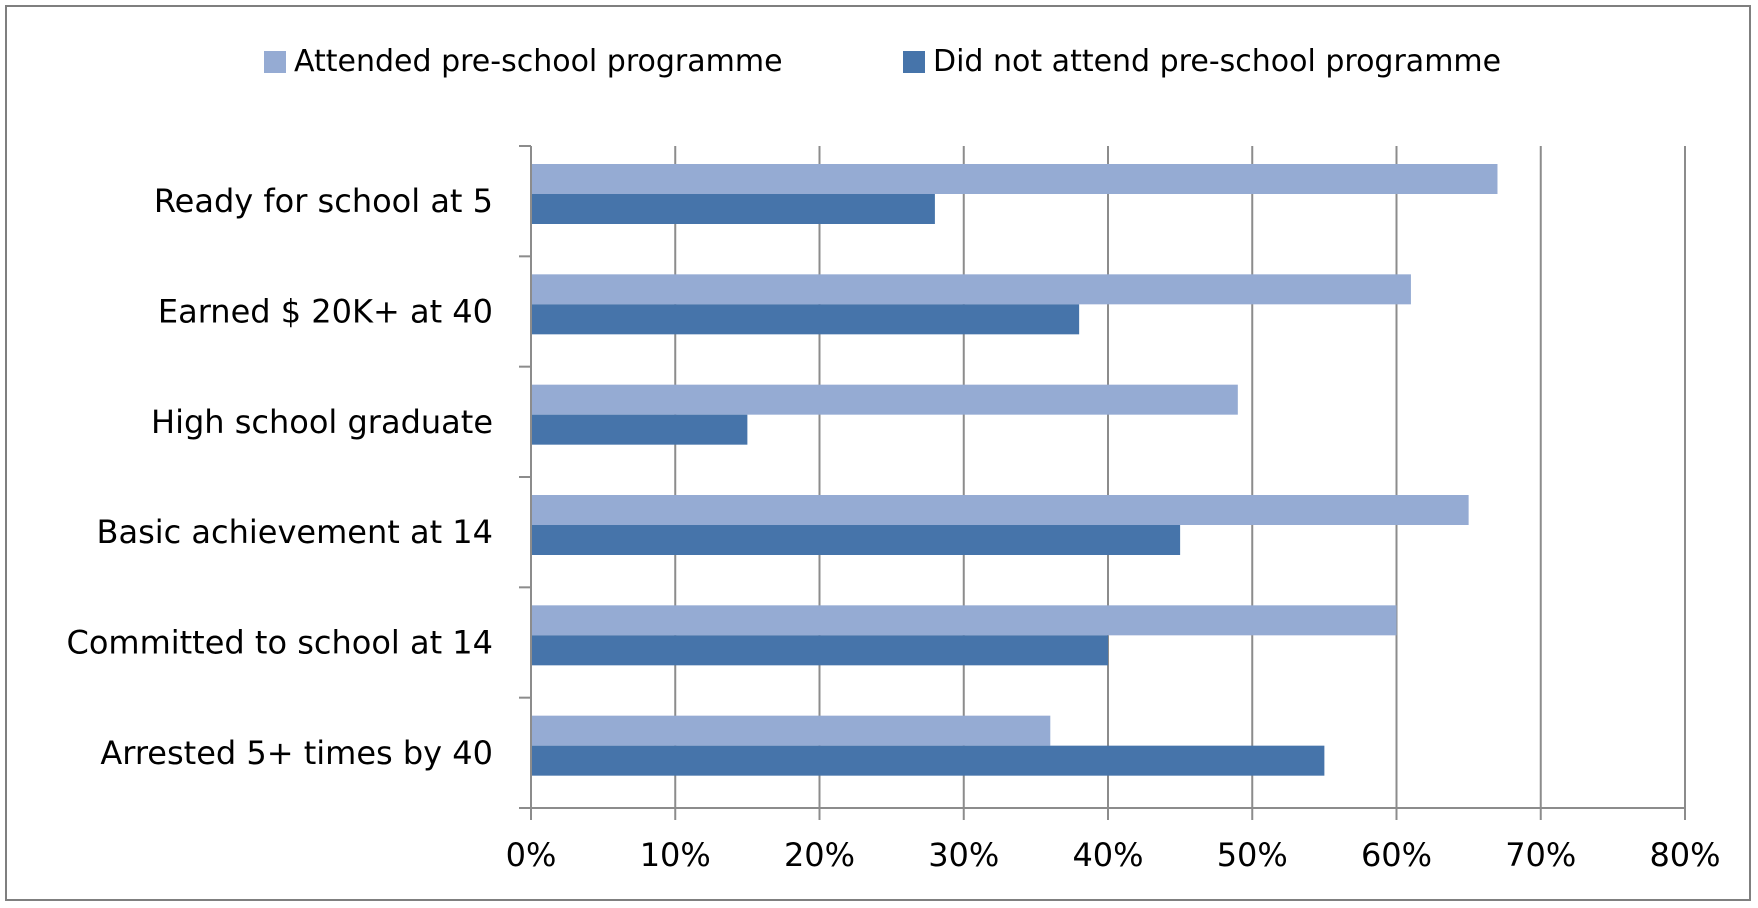 The width and height of the screenshot is (1758, 908). I want to click on category-label-2: High school graduate, so click(322, 422).